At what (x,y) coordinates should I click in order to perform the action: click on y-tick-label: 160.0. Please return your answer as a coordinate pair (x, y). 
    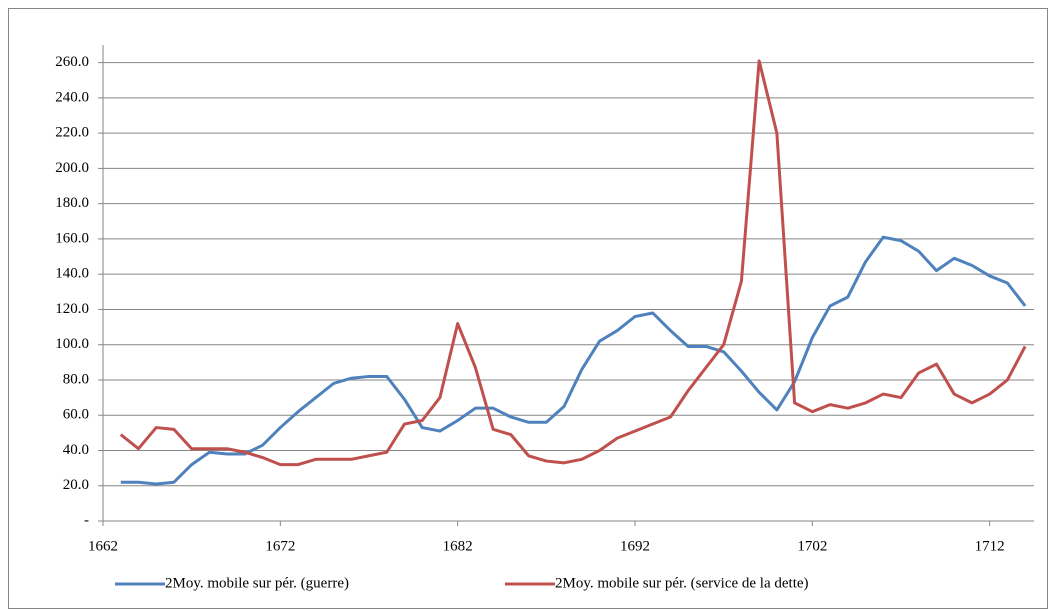
    Looking at the image, I should click on (72, 238).